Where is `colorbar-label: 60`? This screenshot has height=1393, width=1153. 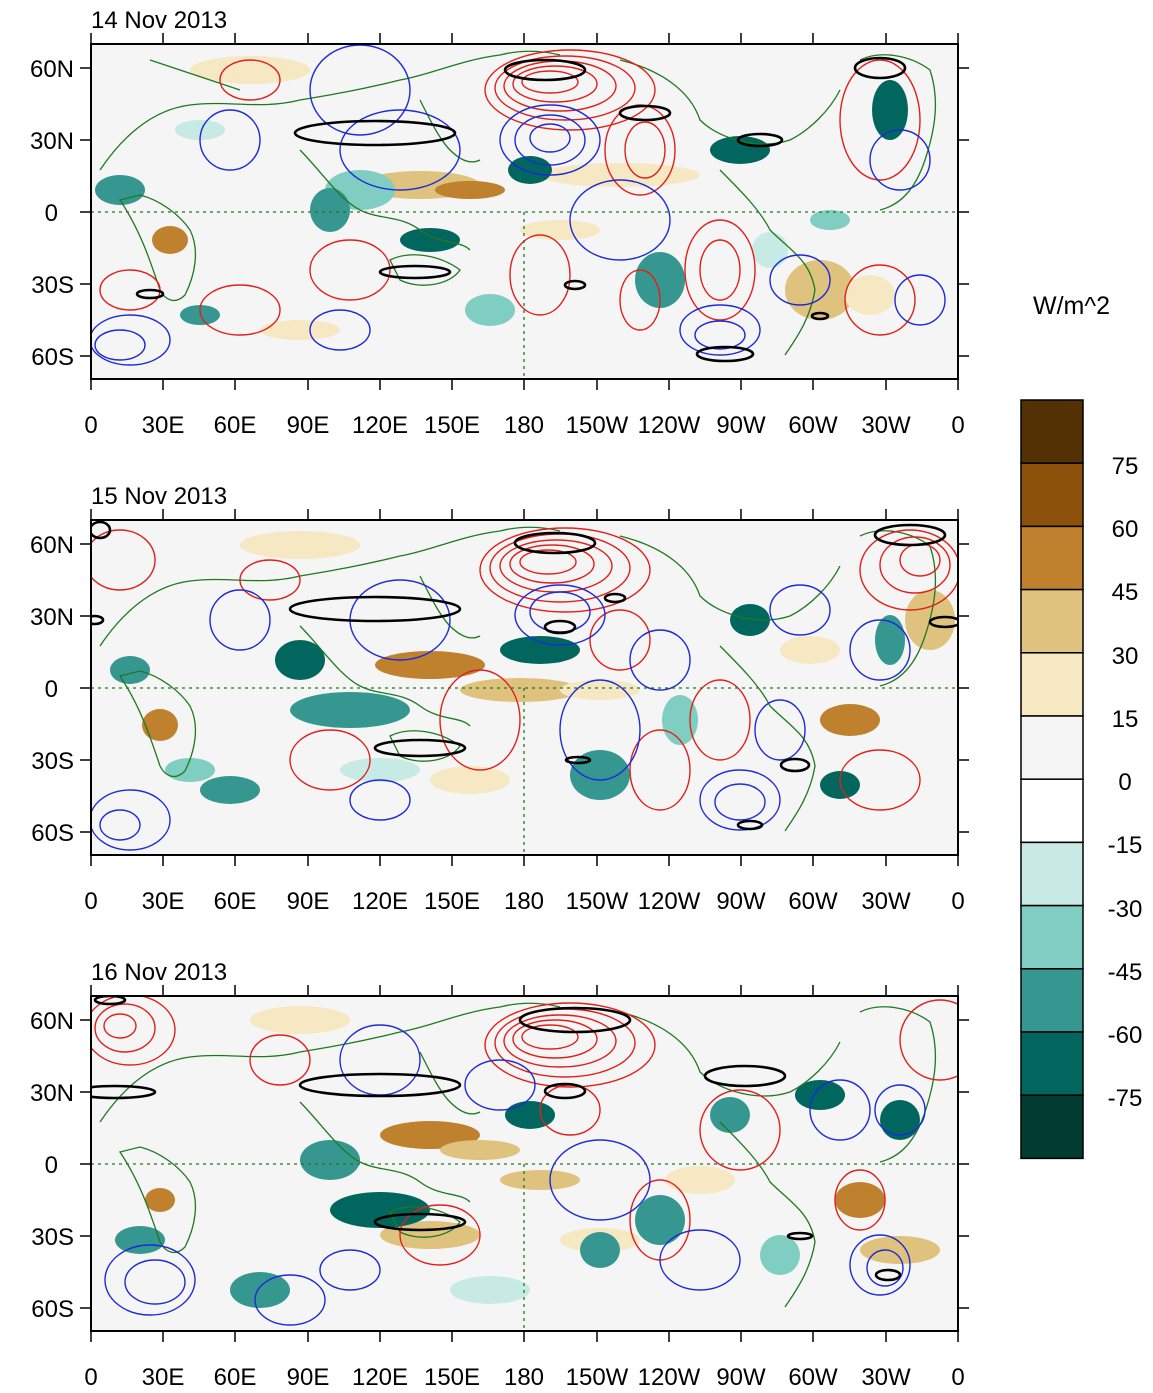 colorbar-label: 60 is located at coordinates (1125, 529).